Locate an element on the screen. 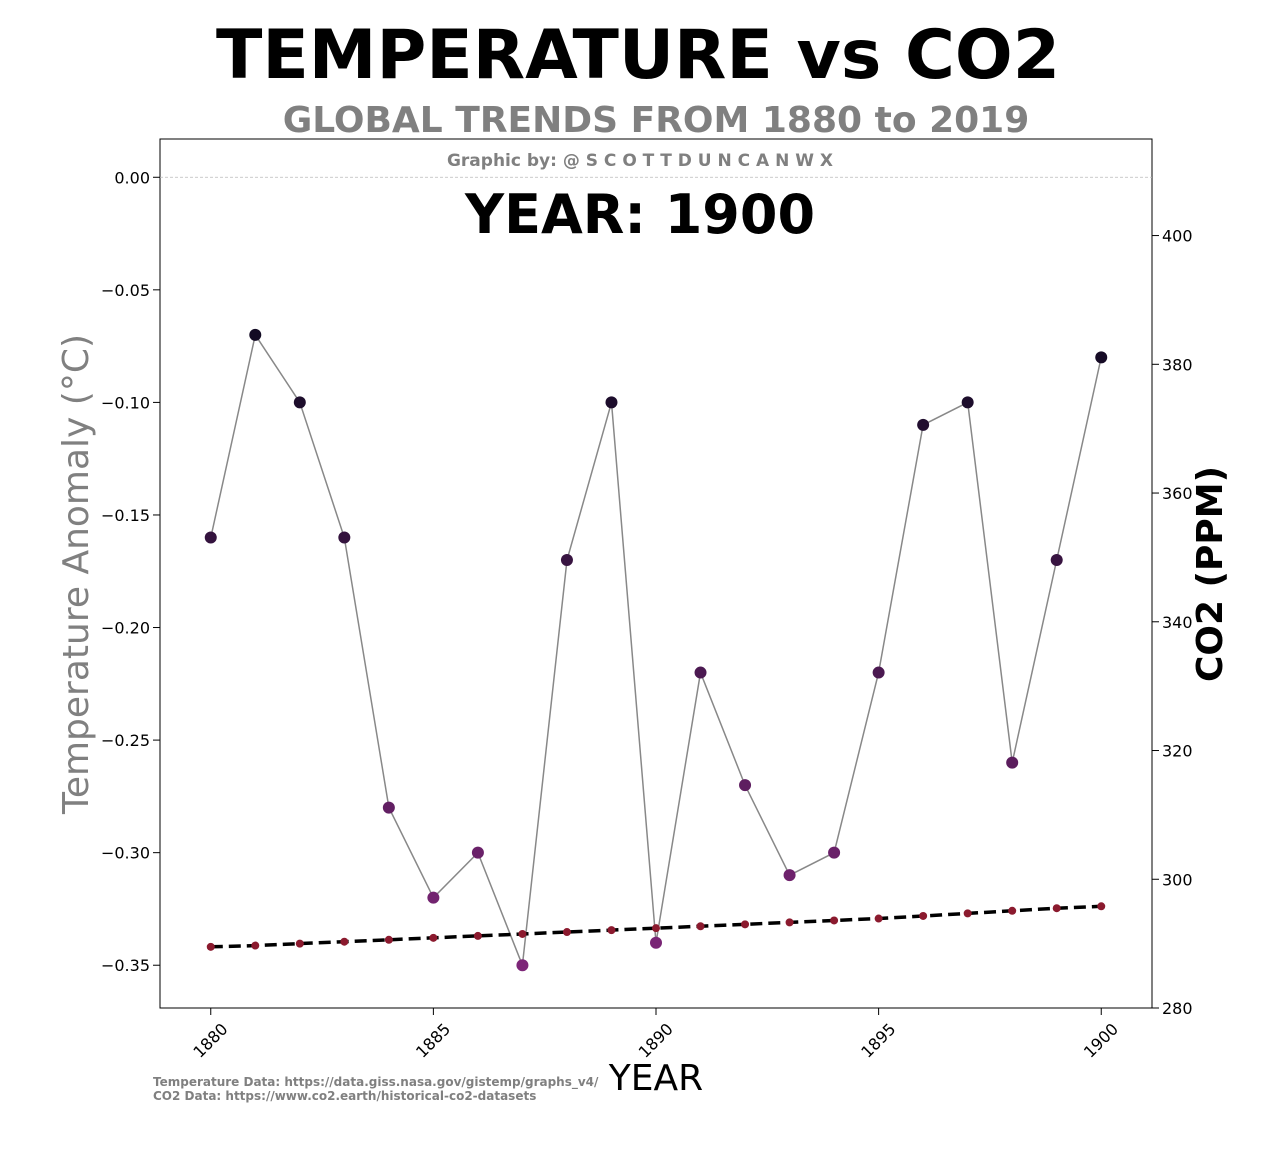 This screenshot has width=1280, height=1152. y-right-tick-label: 280 is located at coordinates (1177, 1008).